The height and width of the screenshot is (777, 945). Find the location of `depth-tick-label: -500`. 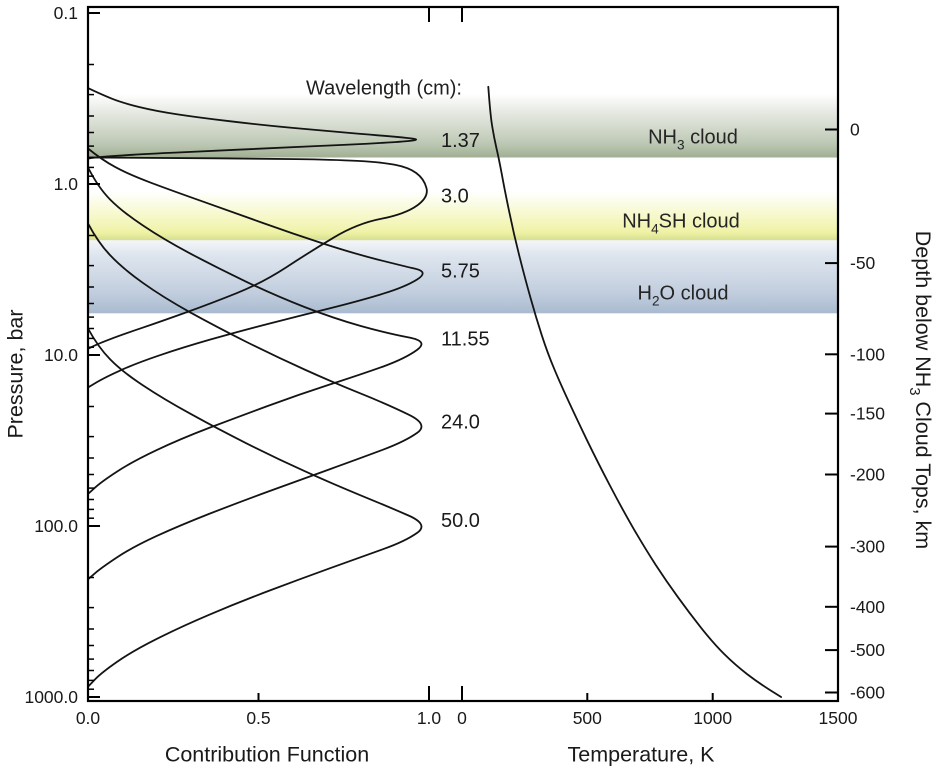

depth-tick-label: -500 is located at coordinates (867, 650).